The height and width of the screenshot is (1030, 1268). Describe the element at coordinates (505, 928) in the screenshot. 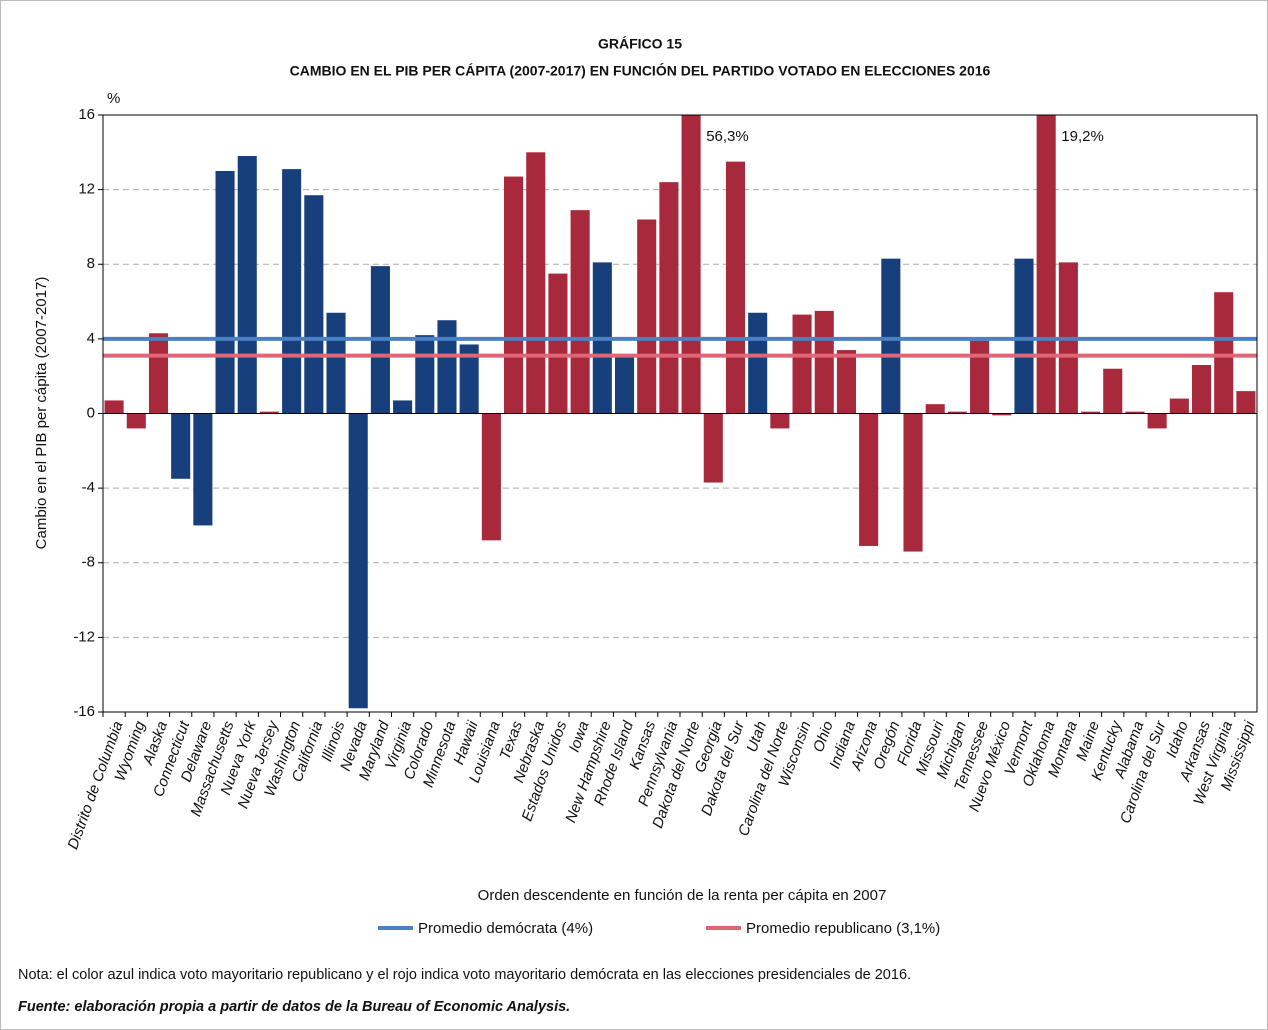

I see `legend-label: Promedio demócrata (4%)` at that location.